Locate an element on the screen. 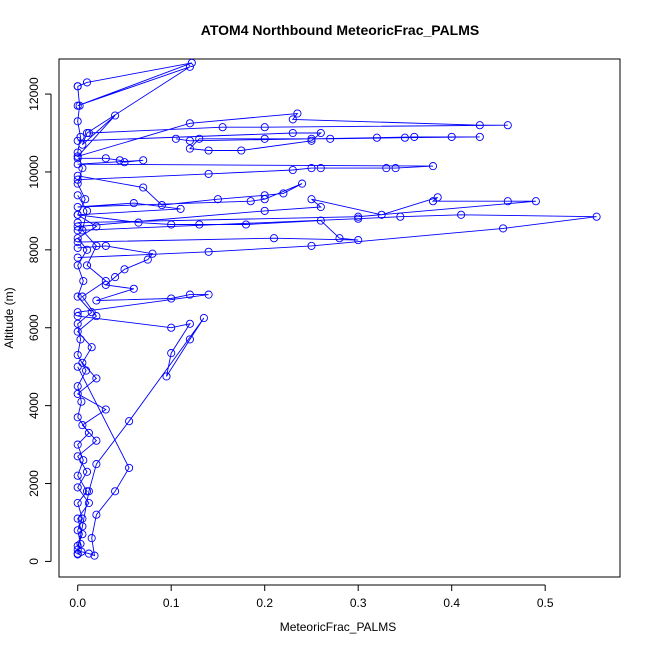  x-axis-label: MeteoricFrac_PALMS is located at coordinates (338, 627).